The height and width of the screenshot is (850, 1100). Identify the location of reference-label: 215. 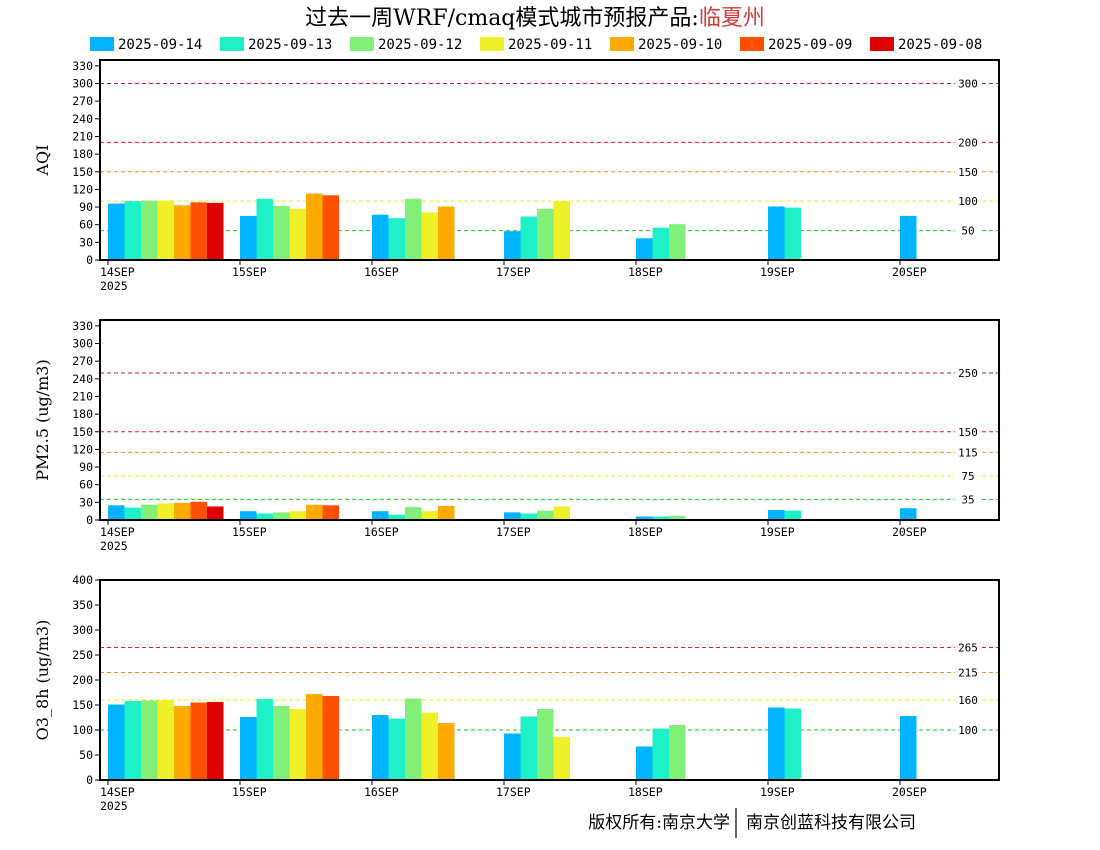
(968, 673).